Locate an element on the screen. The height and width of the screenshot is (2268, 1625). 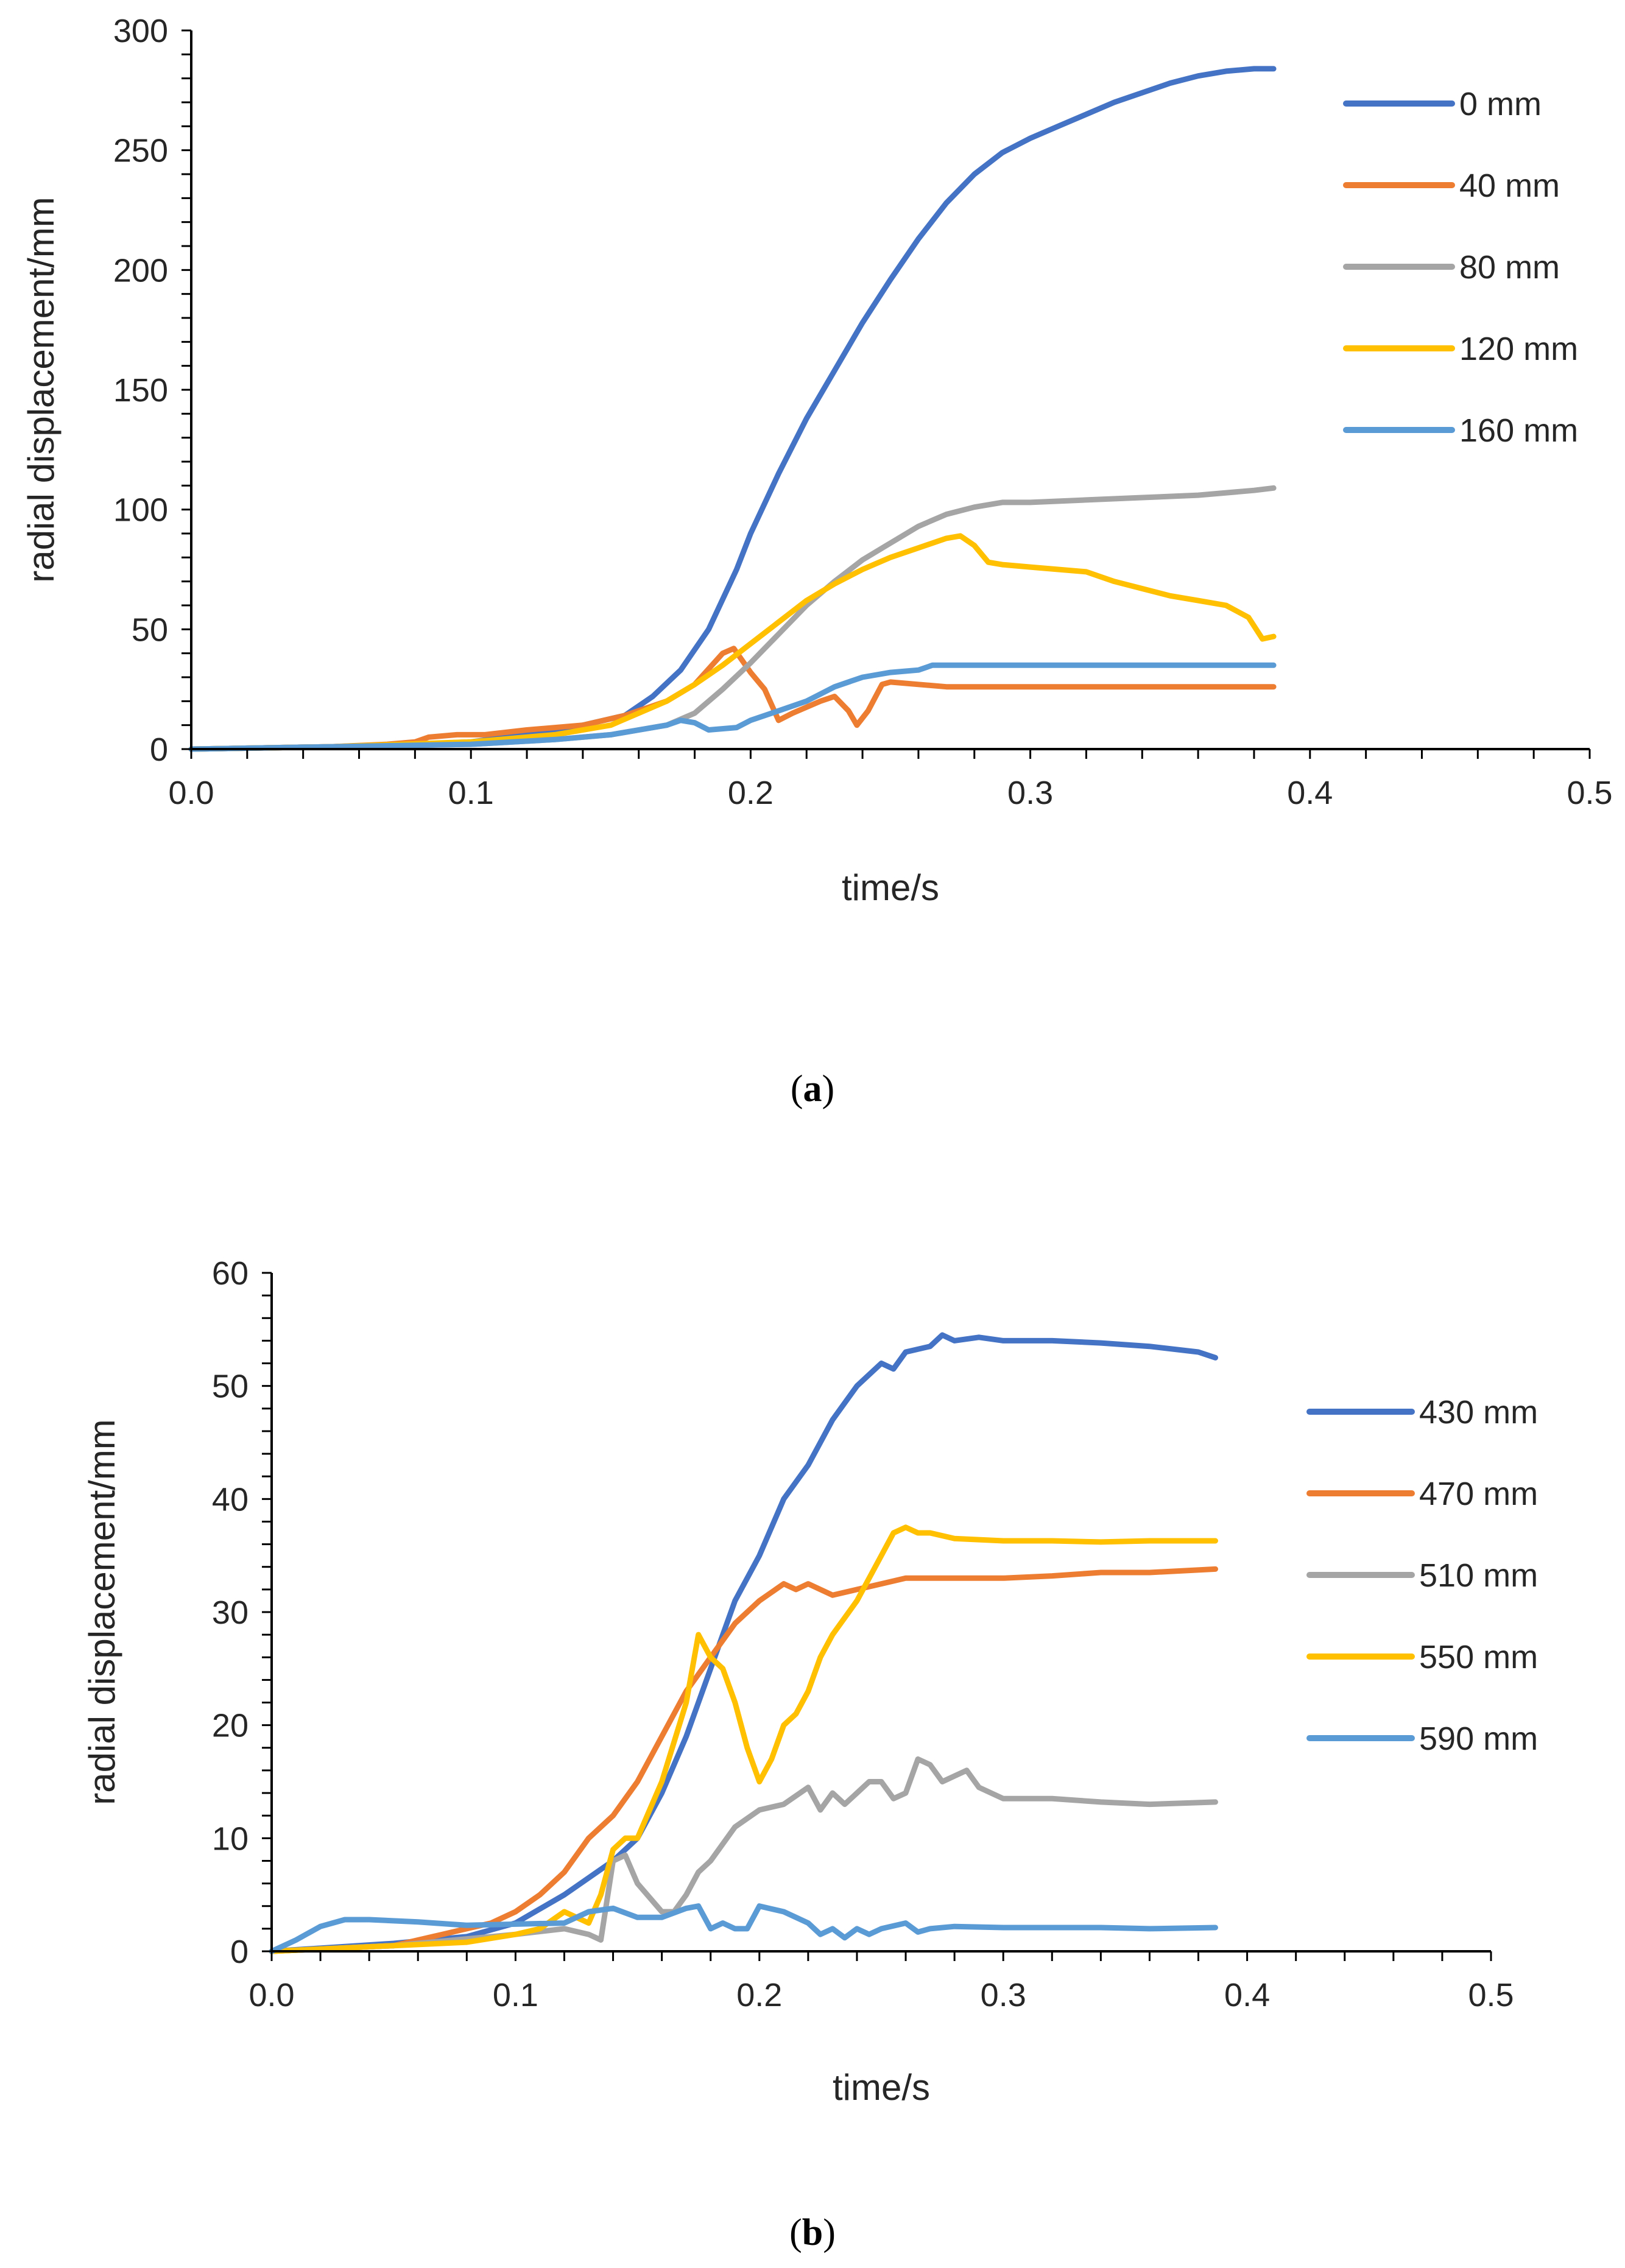
y-tick-label: 250 is located at coordinates (140, 151).